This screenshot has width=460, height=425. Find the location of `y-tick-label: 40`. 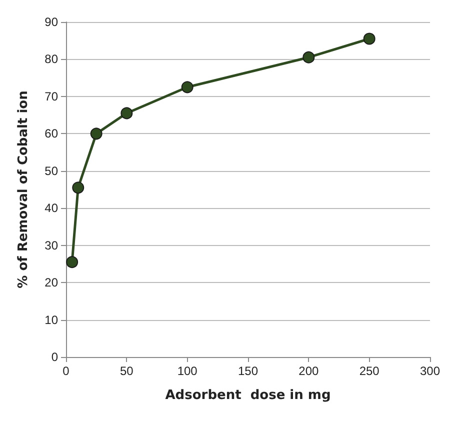

y-tick-label: 40 is located at coordinates (51, 208).